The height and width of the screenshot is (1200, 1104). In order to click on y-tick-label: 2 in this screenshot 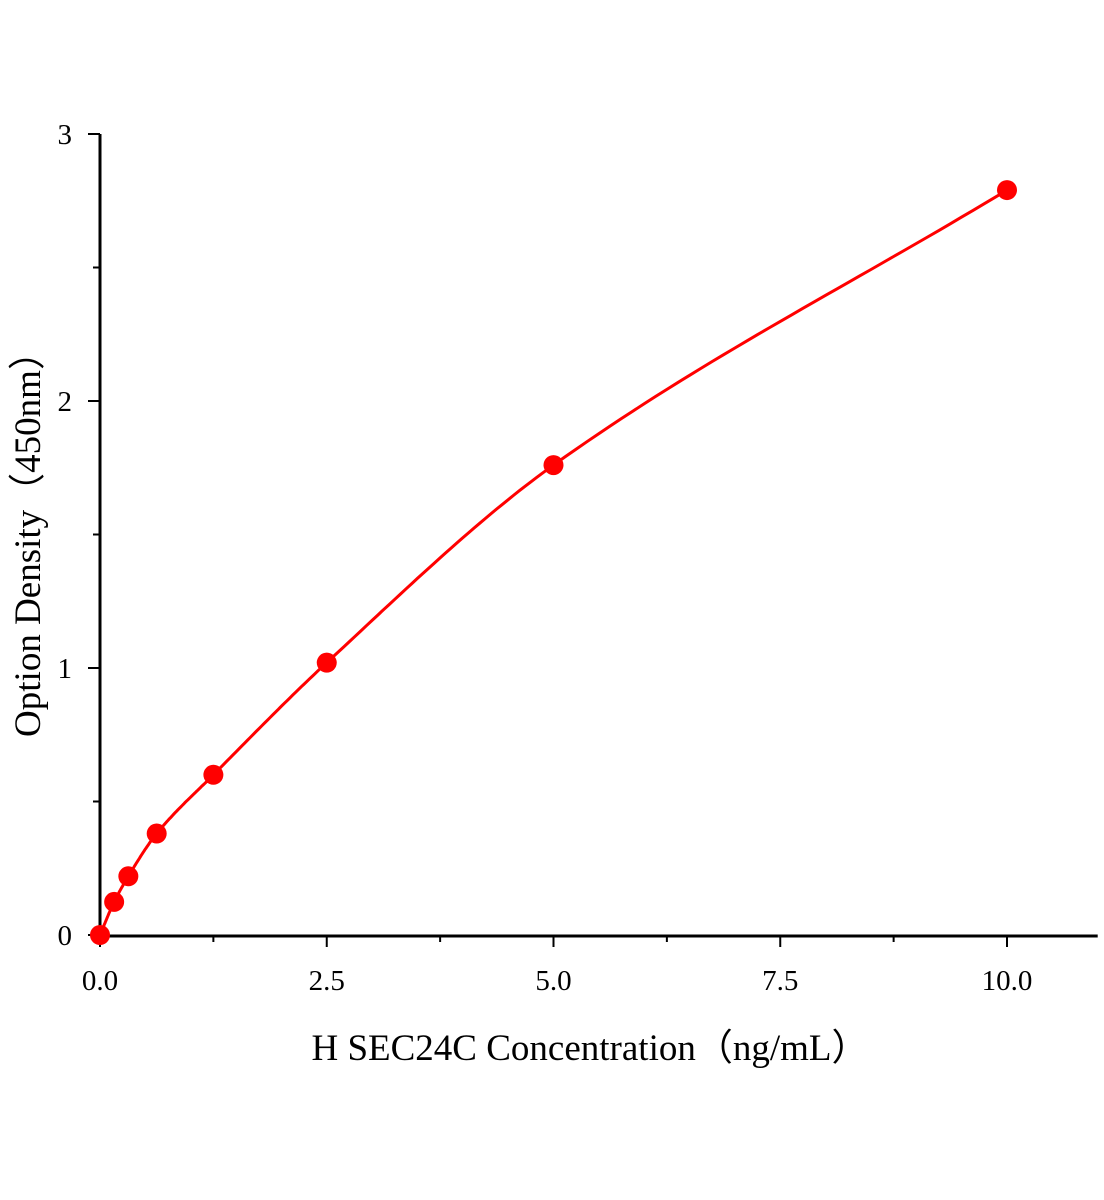, I will do `click(65, 402)`.